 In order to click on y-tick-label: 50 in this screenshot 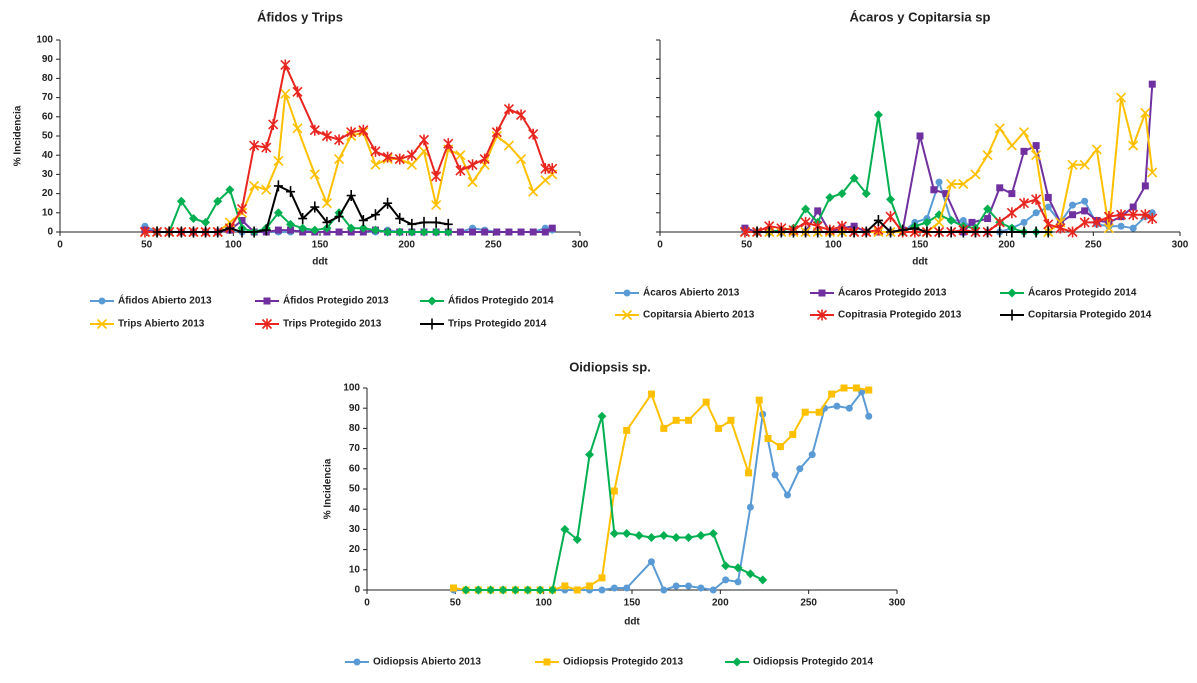, I will do `click(48, 136)`.